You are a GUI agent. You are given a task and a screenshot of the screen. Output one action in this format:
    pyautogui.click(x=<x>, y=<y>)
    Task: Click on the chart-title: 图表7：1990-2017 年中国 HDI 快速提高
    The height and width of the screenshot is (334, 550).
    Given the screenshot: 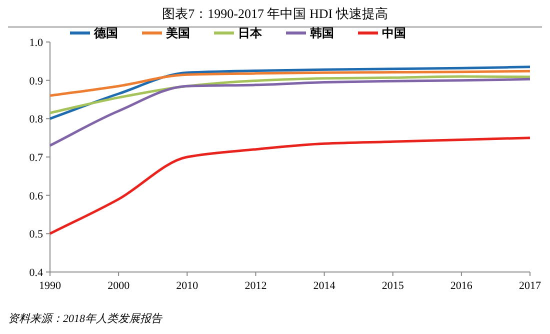 What is the action you would take?
    pyautogui.click(x=275, y=13)
    